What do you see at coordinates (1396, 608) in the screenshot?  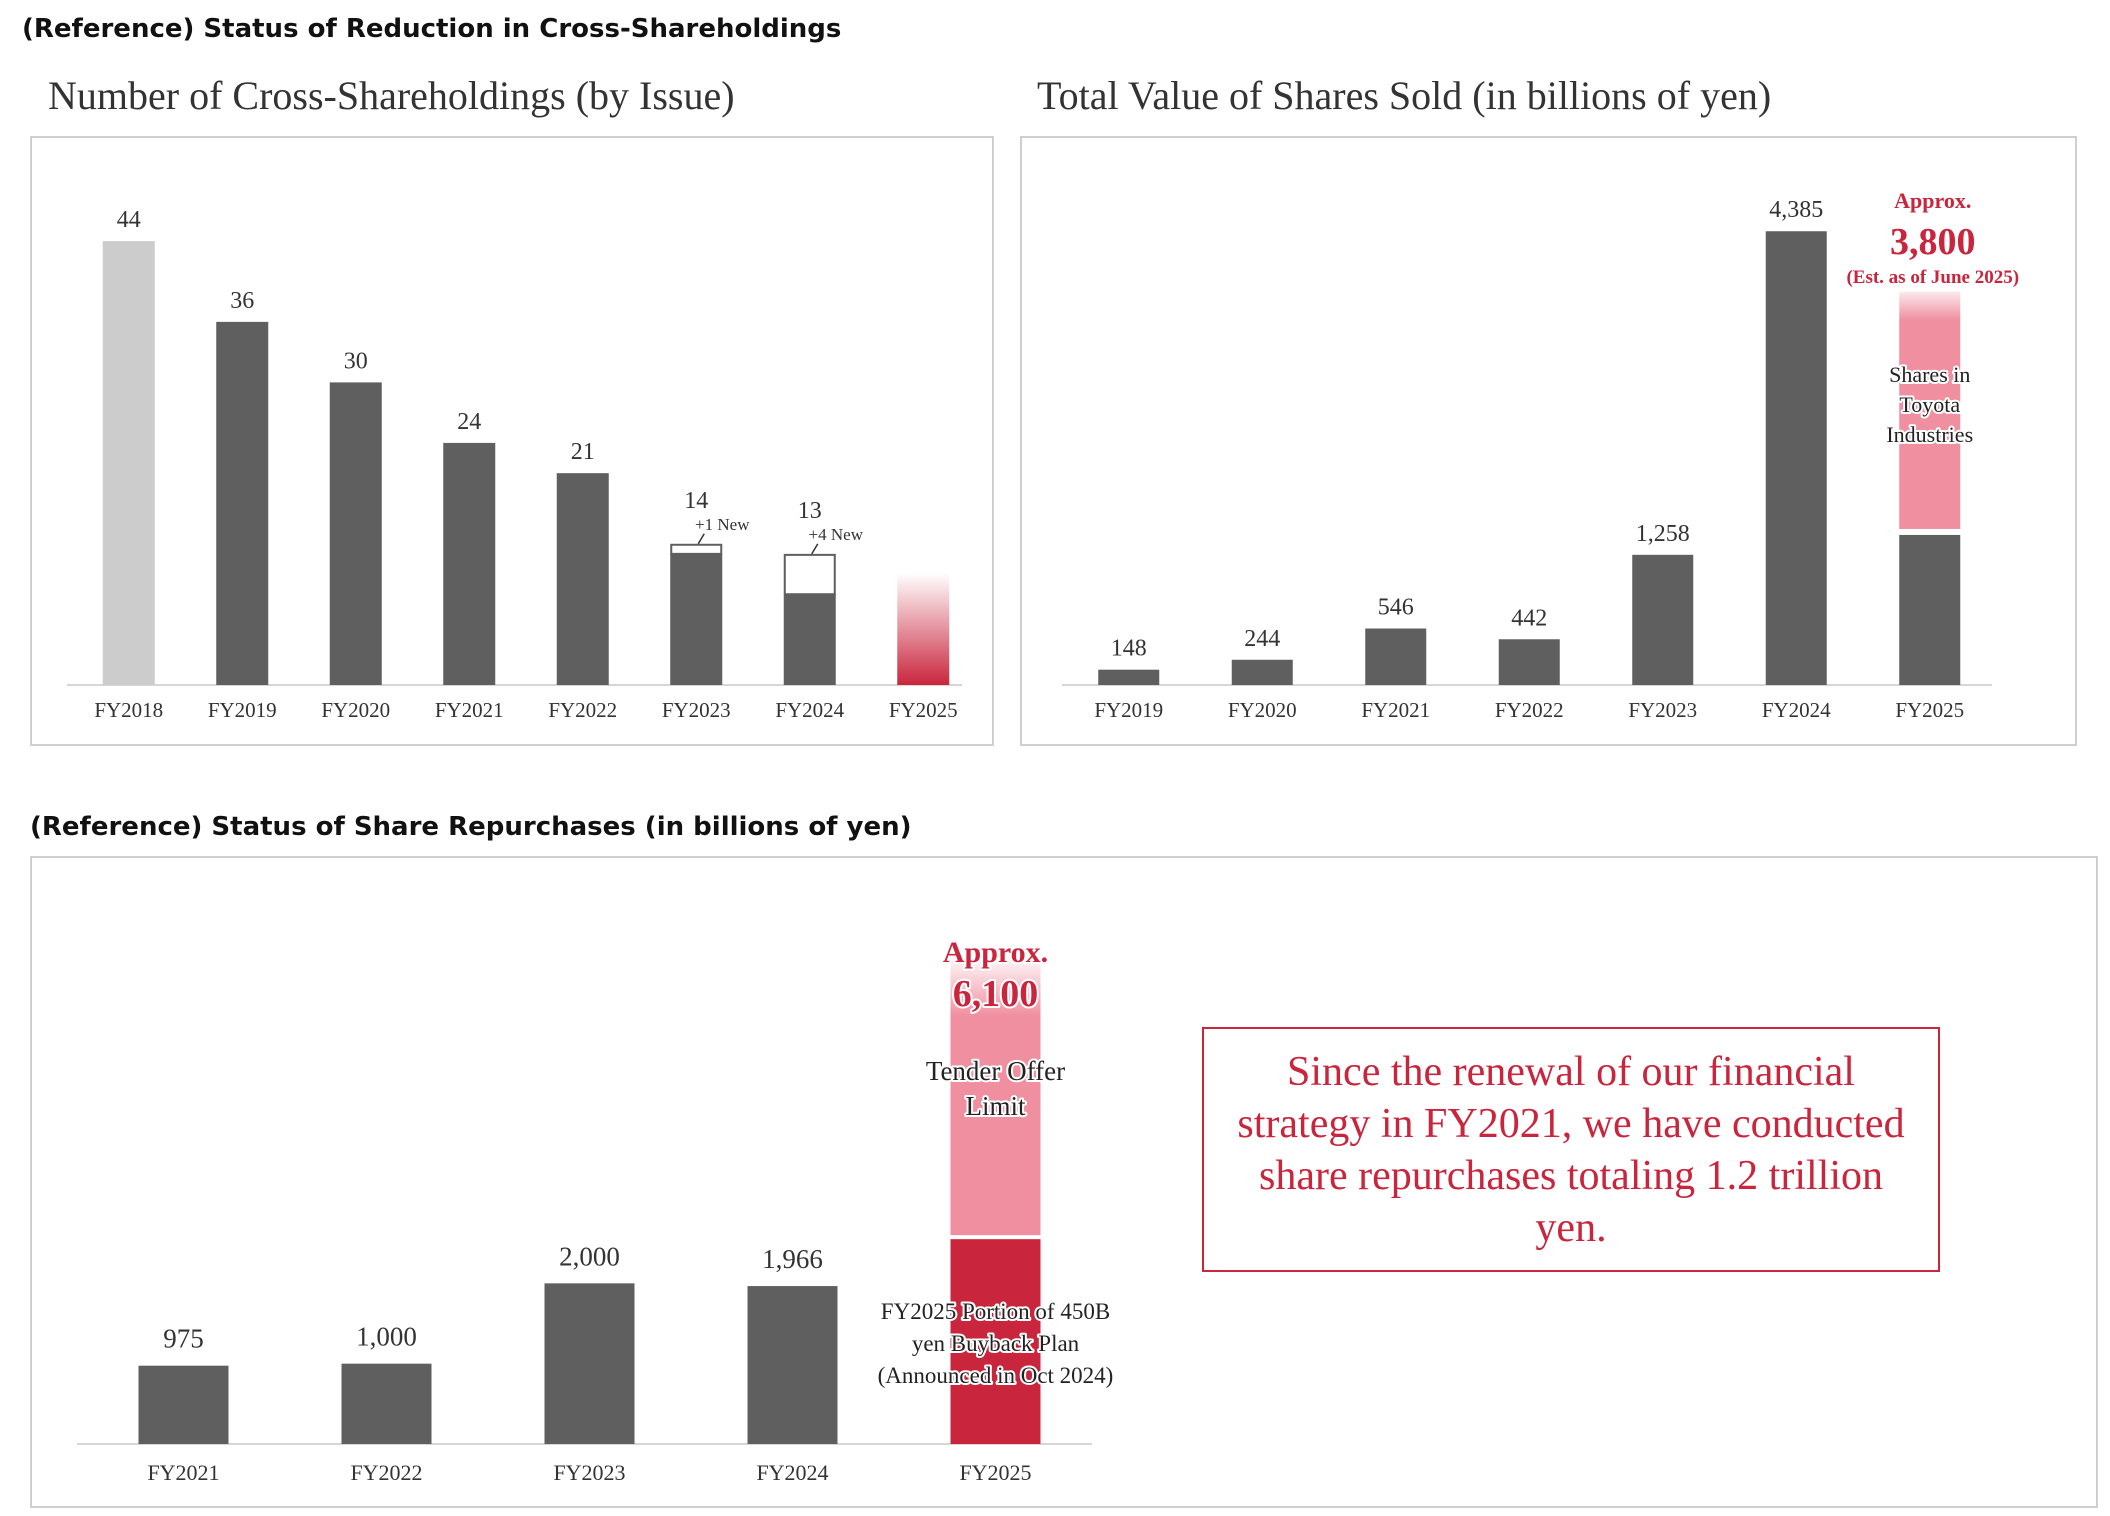 I see `data-label: 546` at bounding box center [1396, 608].